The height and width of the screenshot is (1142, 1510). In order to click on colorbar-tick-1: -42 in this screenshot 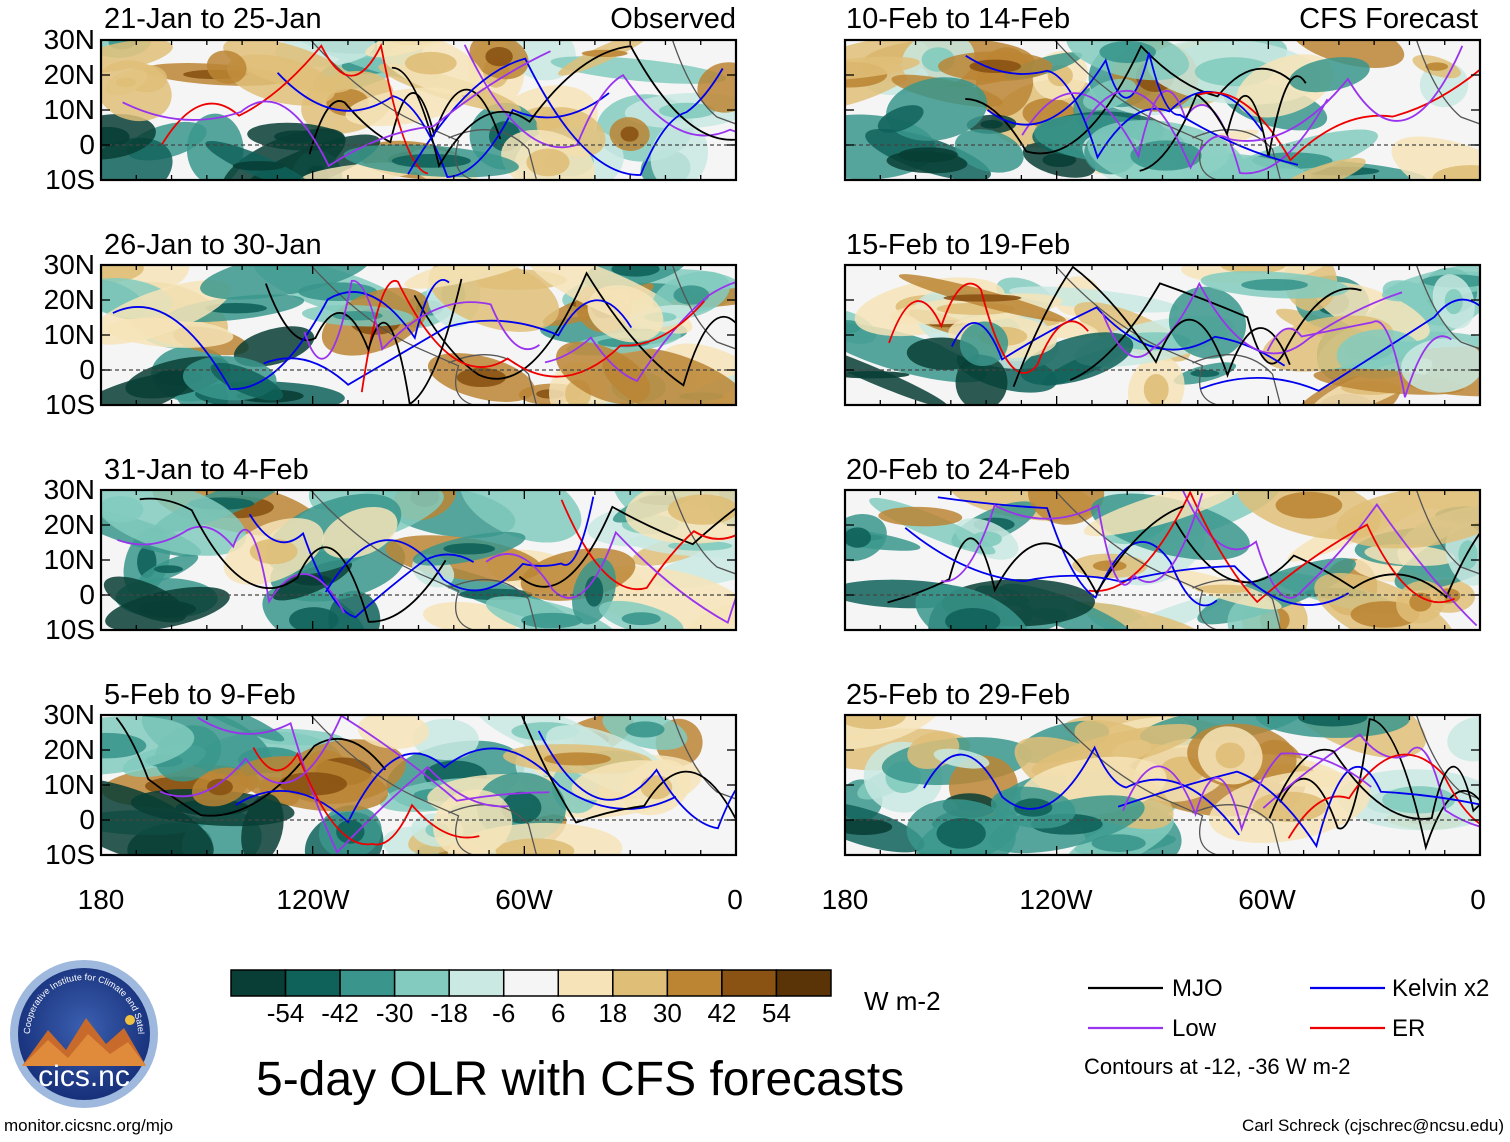, I will do `click(340, 1013)`.